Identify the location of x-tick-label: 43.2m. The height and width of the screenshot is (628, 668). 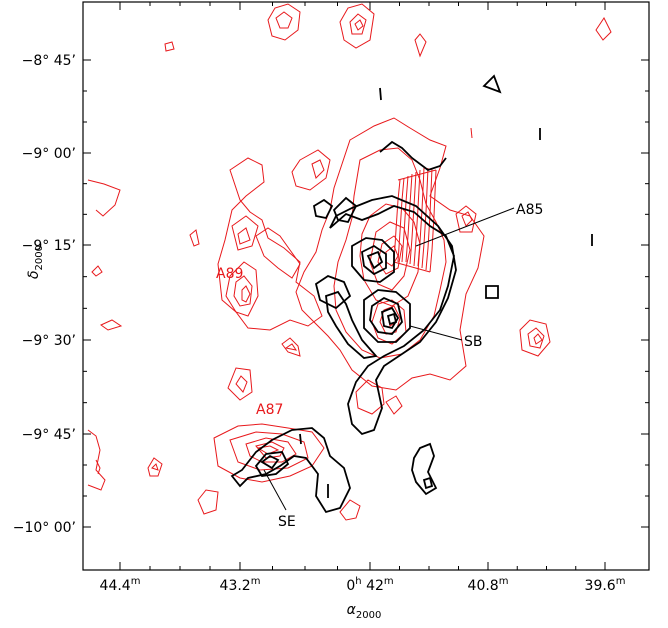
(240, 585).